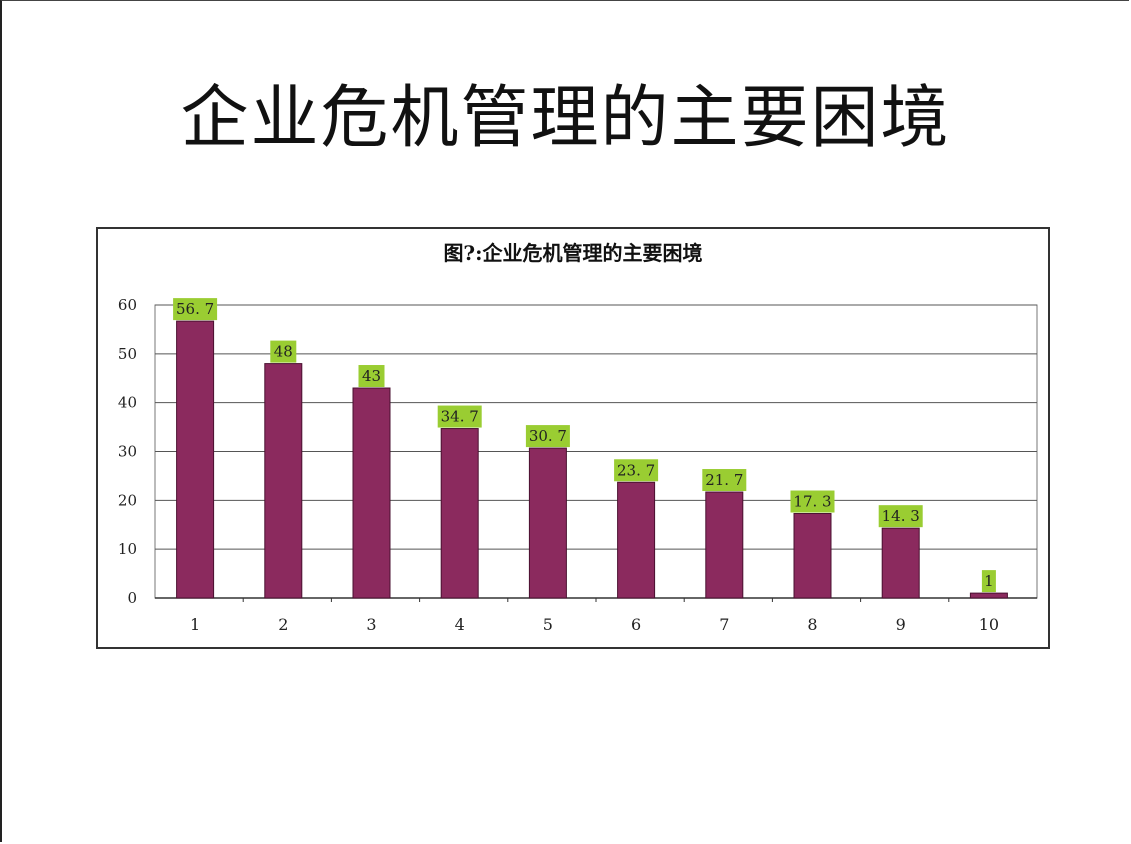 The height and width of the screenshot is (844, 1131). What do you see at coordinates (989, 624) in the screenshot?
I see `x-tick-label: 10` at bounding box center [989, 624].